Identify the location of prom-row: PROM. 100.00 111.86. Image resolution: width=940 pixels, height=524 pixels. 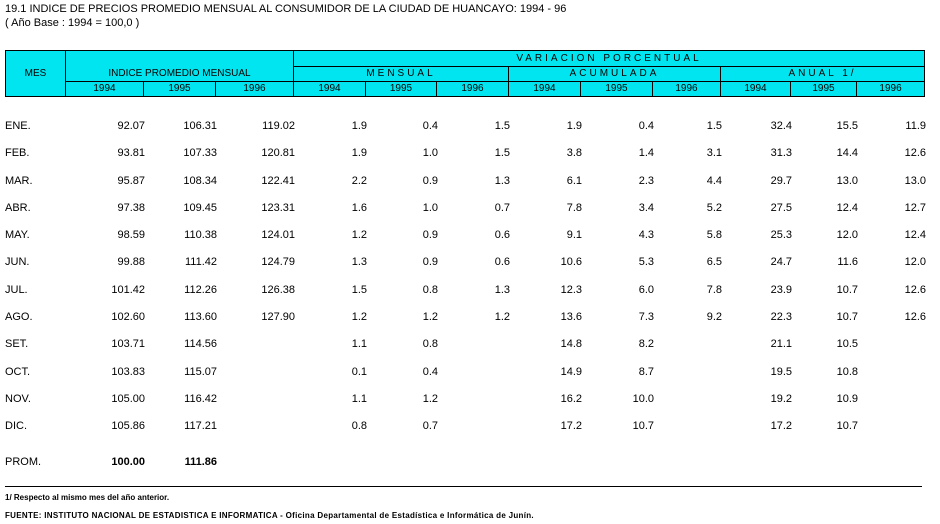
(464, 463).